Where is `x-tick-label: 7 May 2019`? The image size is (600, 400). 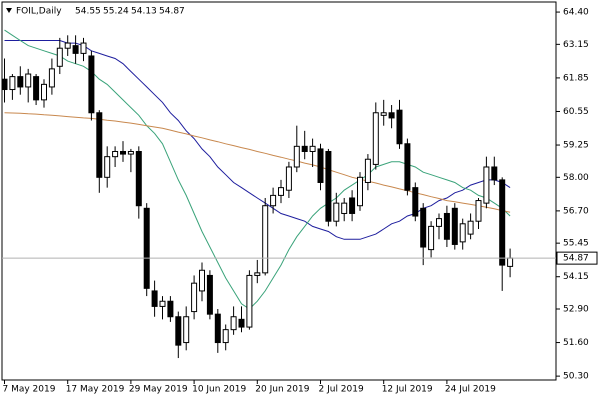 x-tick-label: 7 May 2019 is located at coordinates (29, 390).